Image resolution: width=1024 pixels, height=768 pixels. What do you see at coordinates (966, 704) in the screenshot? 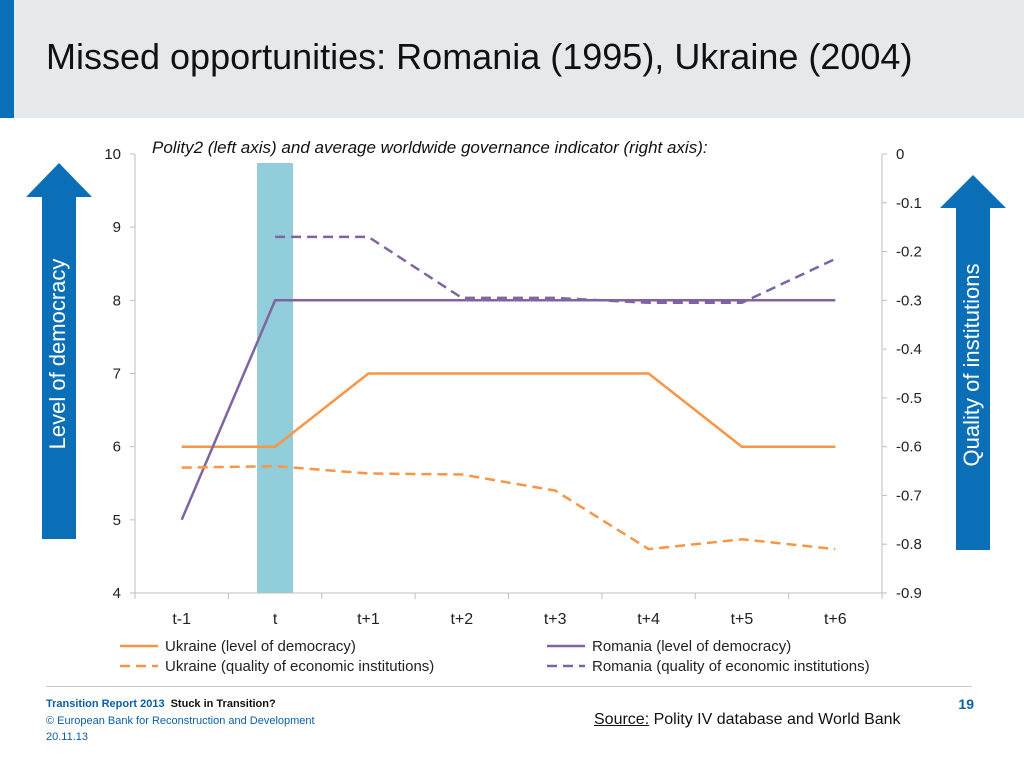
I see `page-number: 19` at bounding box center [966, 704].